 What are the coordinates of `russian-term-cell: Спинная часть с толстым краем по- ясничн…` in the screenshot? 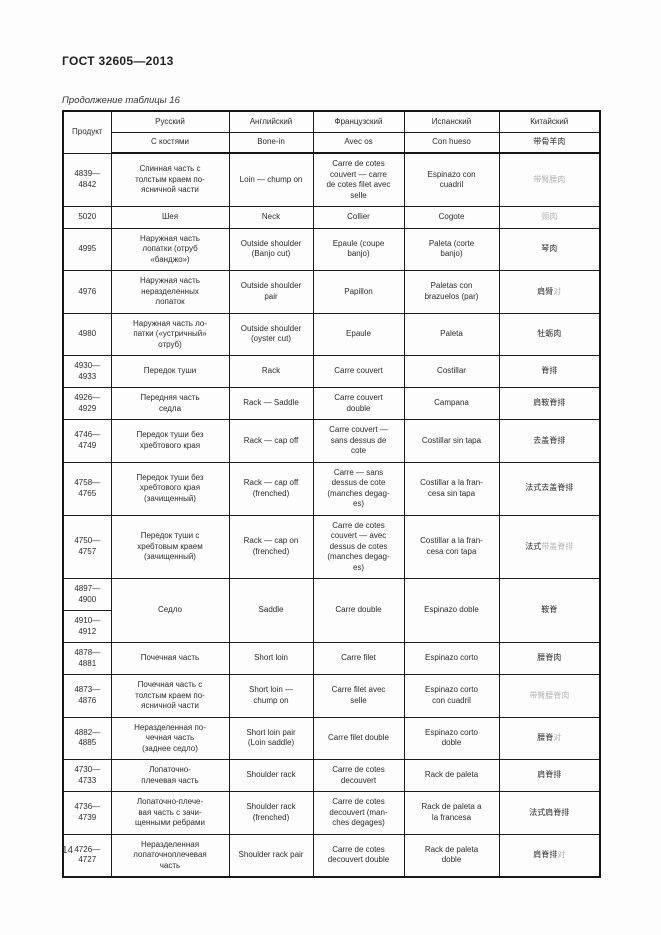 It's located at (170, 179).